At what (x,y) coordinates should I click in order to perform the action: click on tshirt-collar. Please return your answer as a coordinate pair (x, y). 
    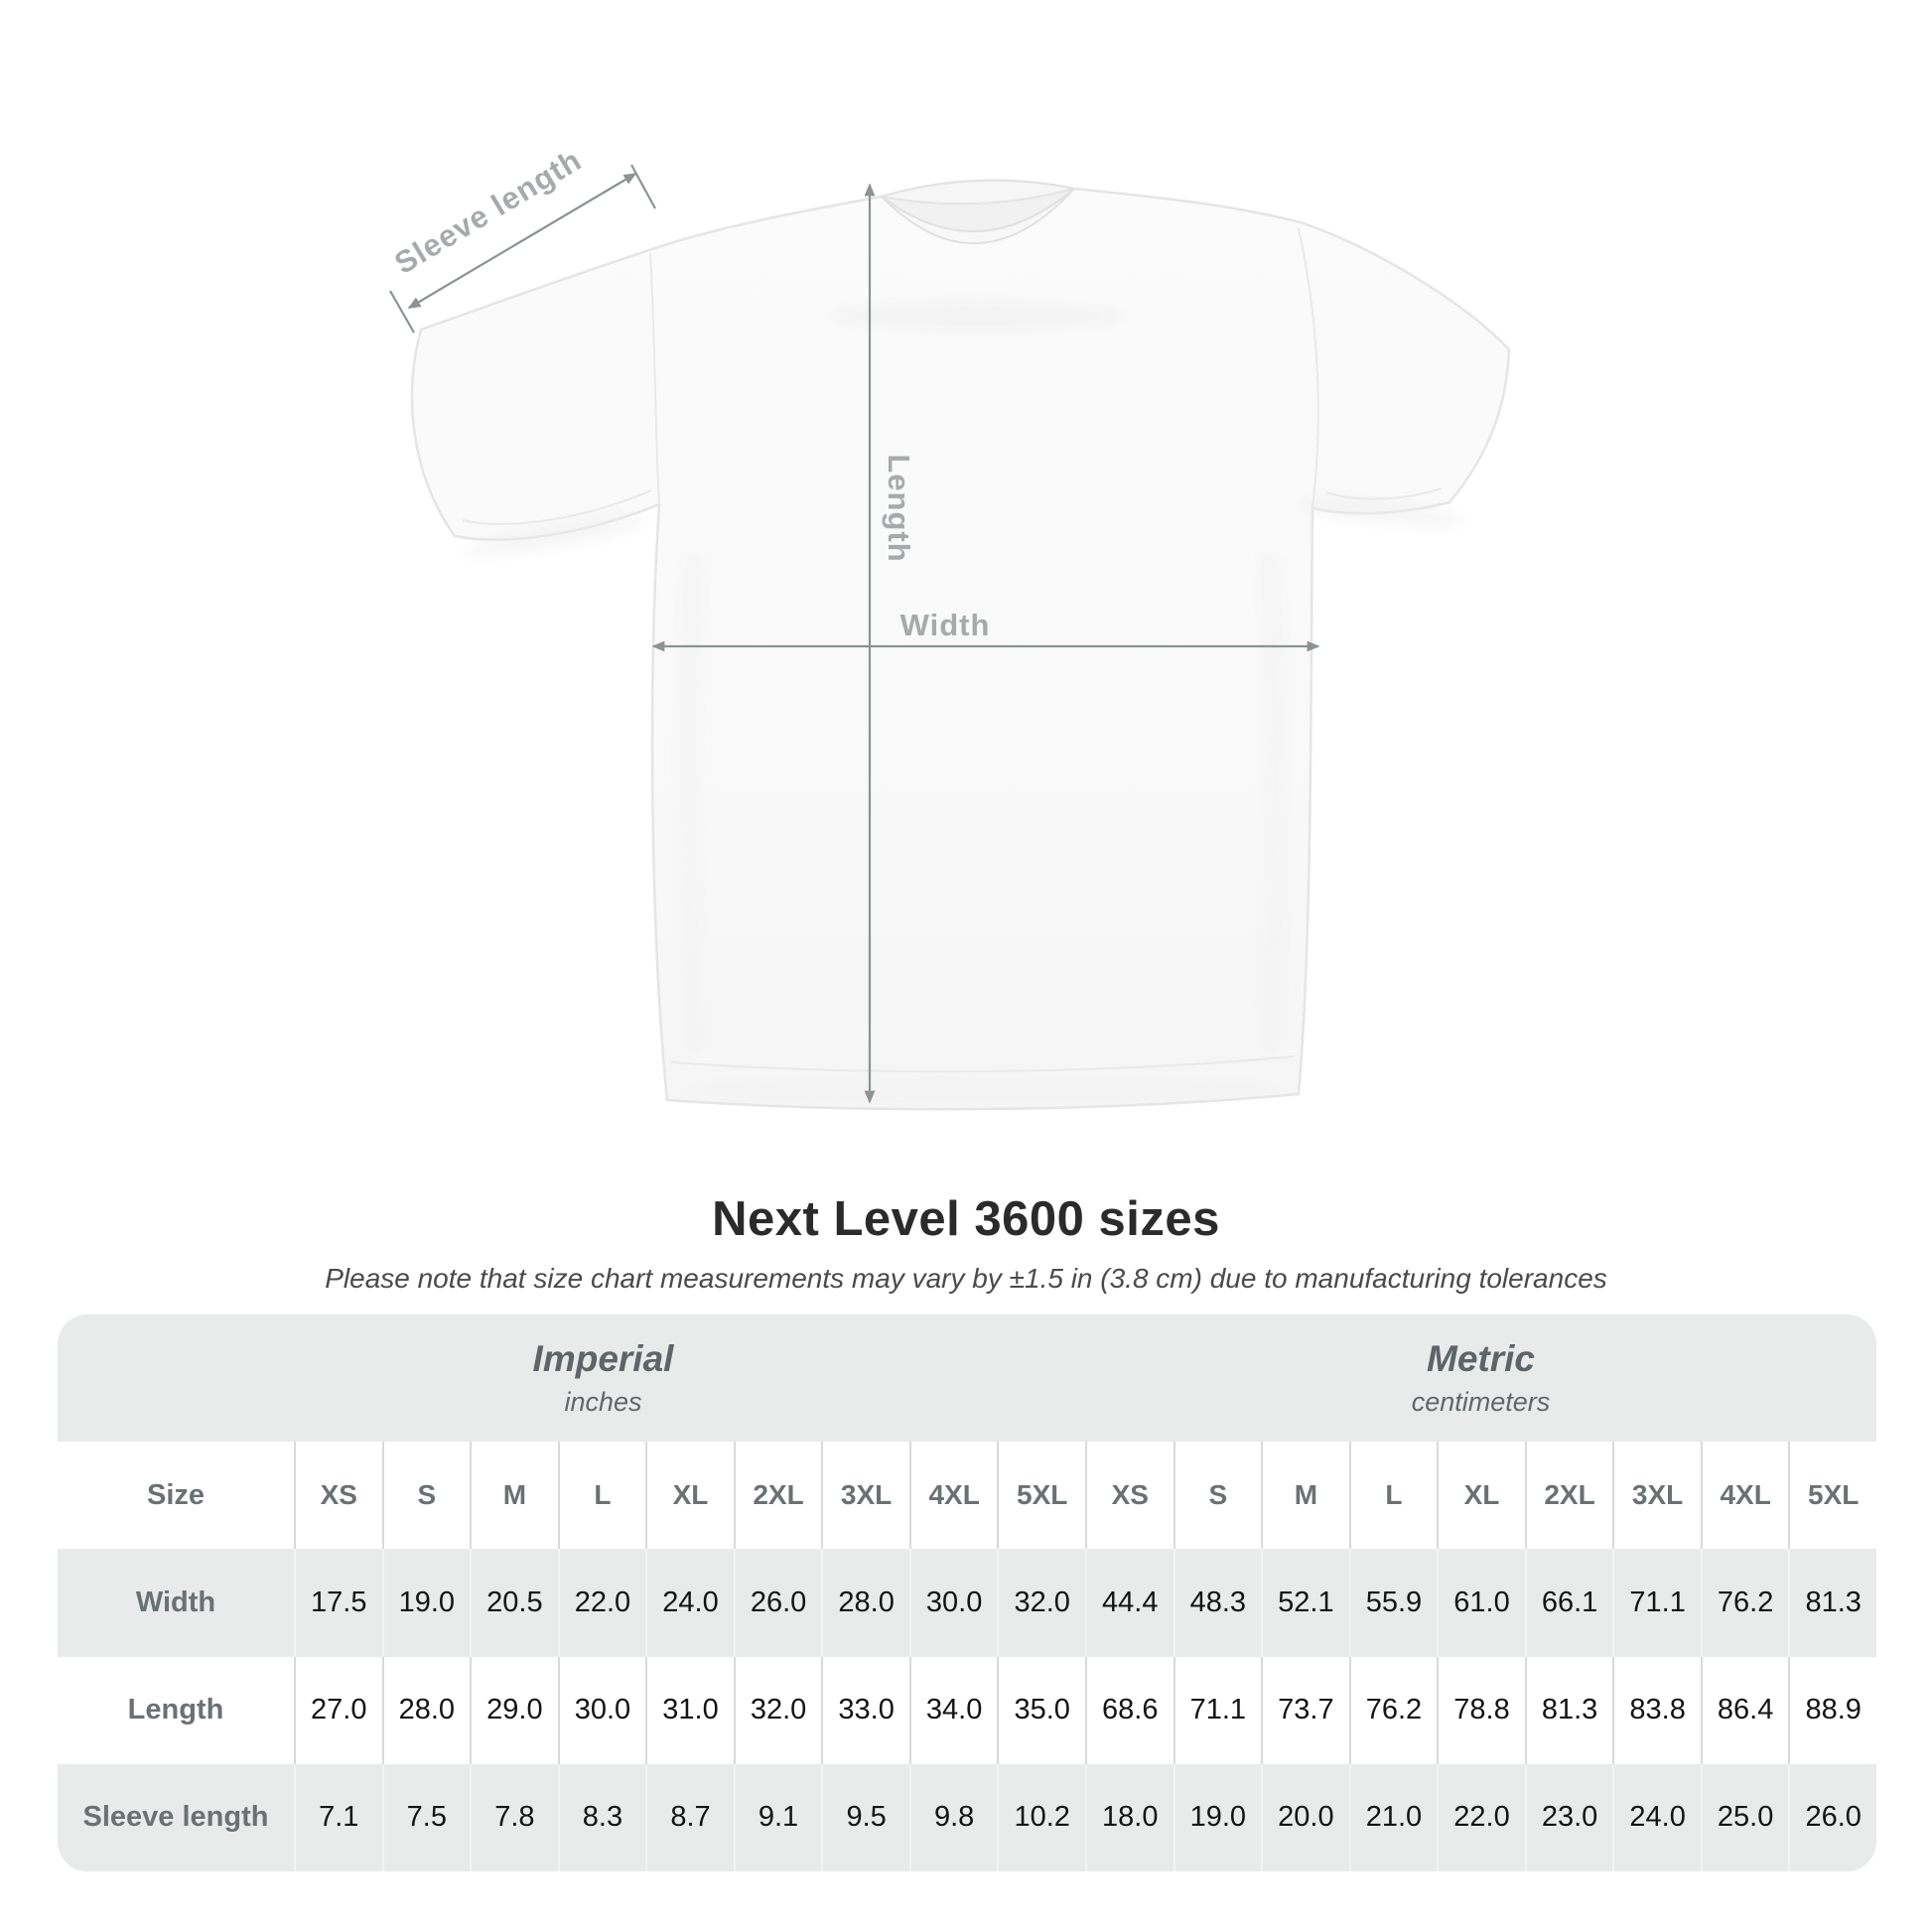
    Looking at the image, I should click on (978, 212).